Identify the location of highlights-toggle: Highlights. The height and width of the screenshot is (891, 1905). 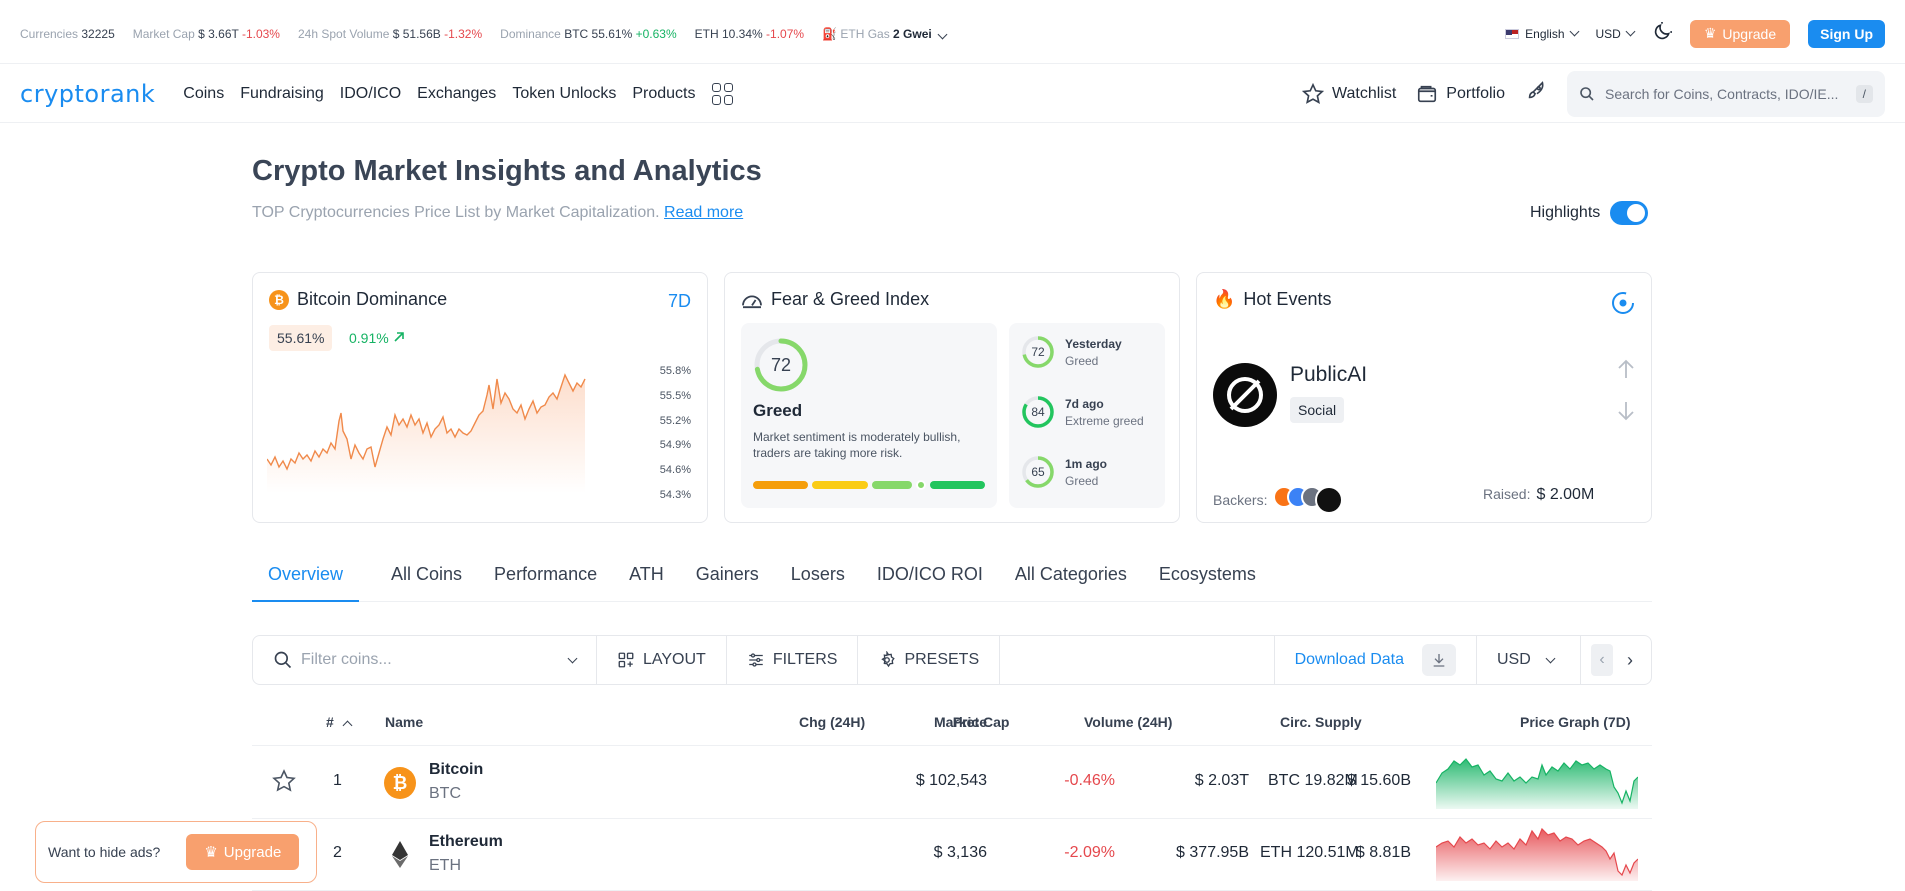
(1589, 213).